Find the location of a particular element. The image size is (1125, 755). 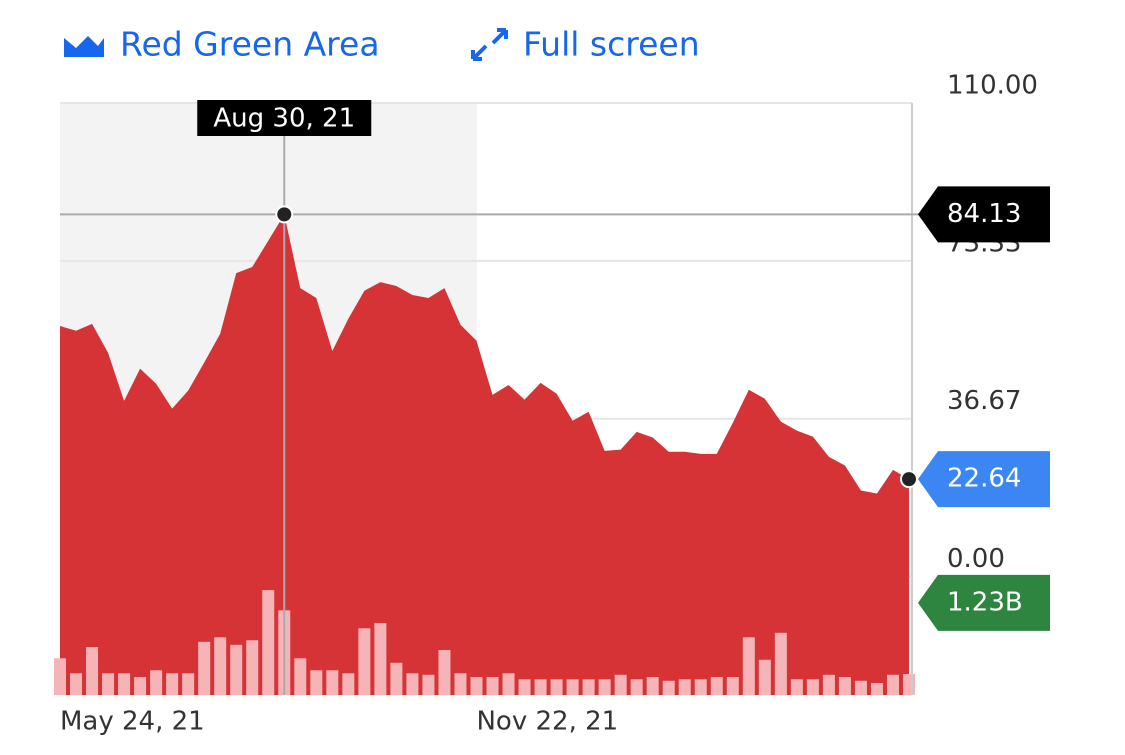

last-volume: 1.23B is located at coordinates (985, 602).